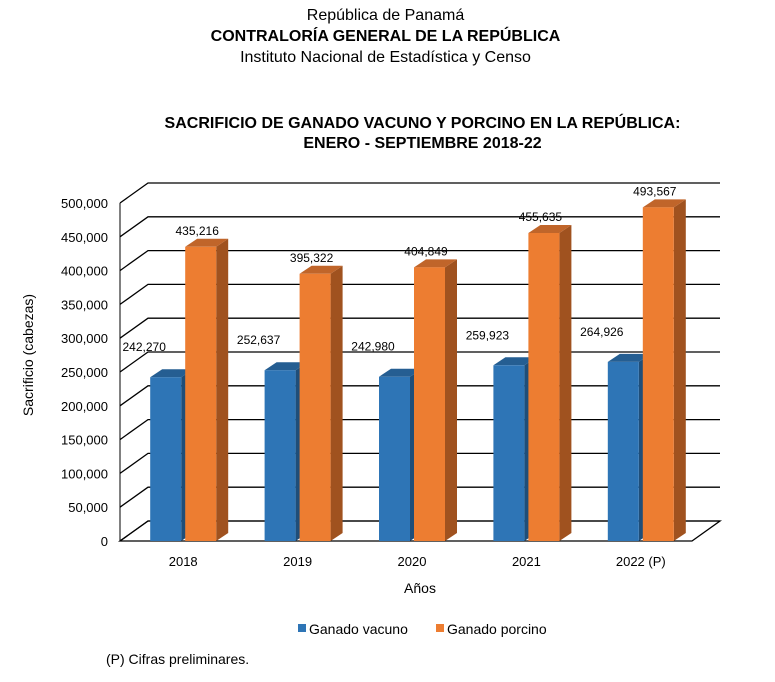 This screenshot has height=682, width=775. I want to click on legend-label: Ganado vacuno, so click(358, 629).